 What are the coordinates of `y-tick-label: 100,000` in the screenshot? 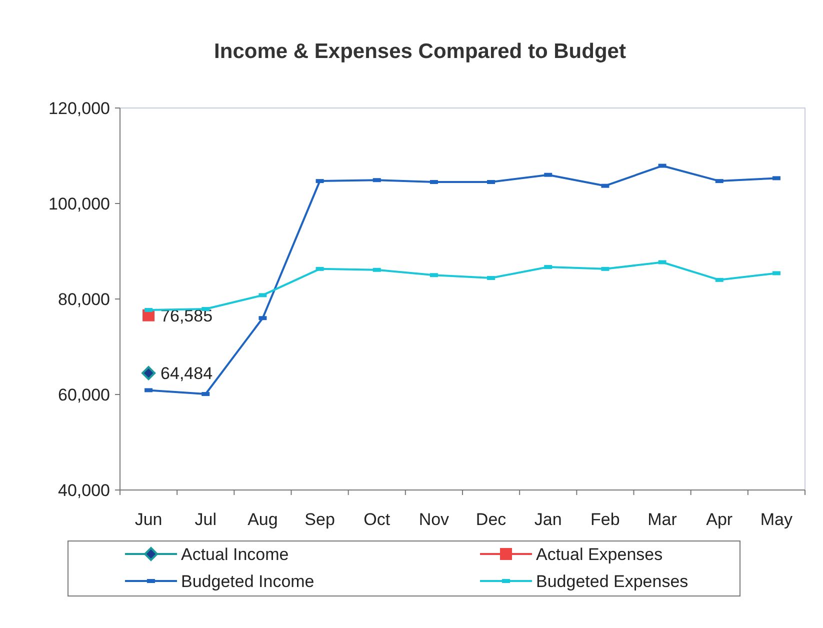 It's located at (79, 204).